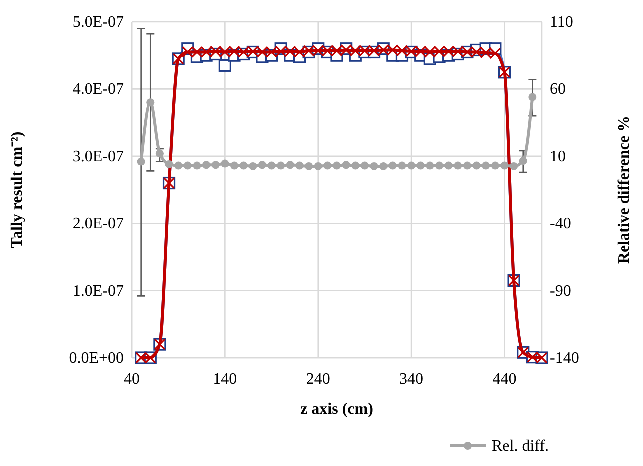  What do you see at coordinates (412, 379) in the screenshot?
I see `x-tick-label: 340` at bounding box center [412, 379].